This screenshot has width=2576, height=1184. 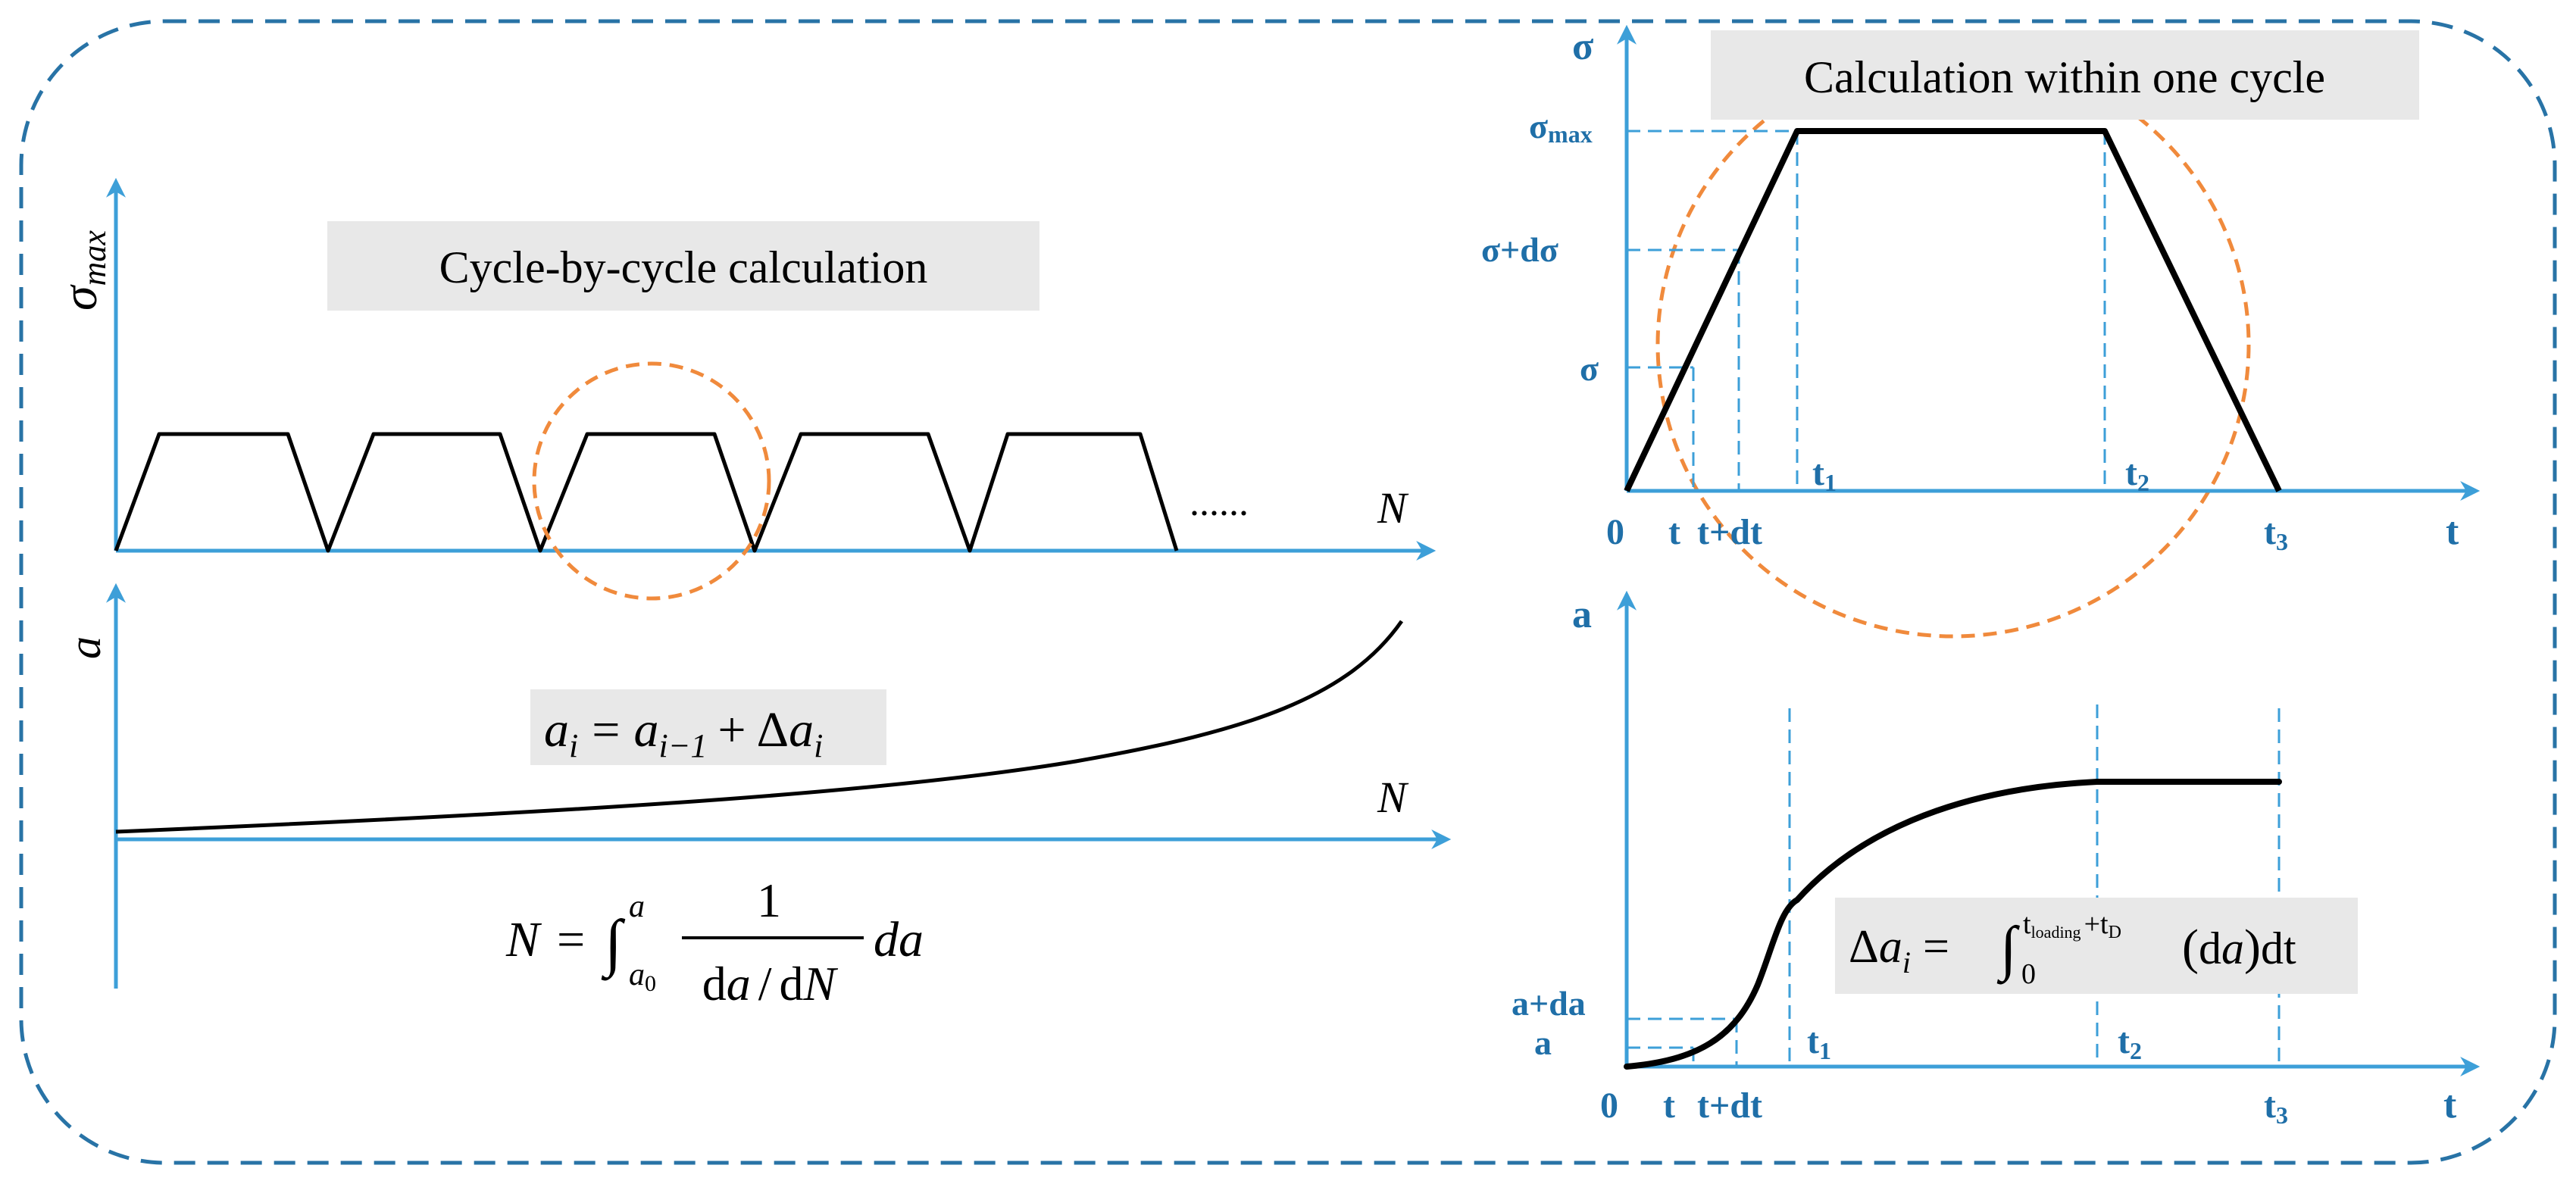 I want to click on tick-t-plus-dt: t+dt, so click(x=1730, y=532).